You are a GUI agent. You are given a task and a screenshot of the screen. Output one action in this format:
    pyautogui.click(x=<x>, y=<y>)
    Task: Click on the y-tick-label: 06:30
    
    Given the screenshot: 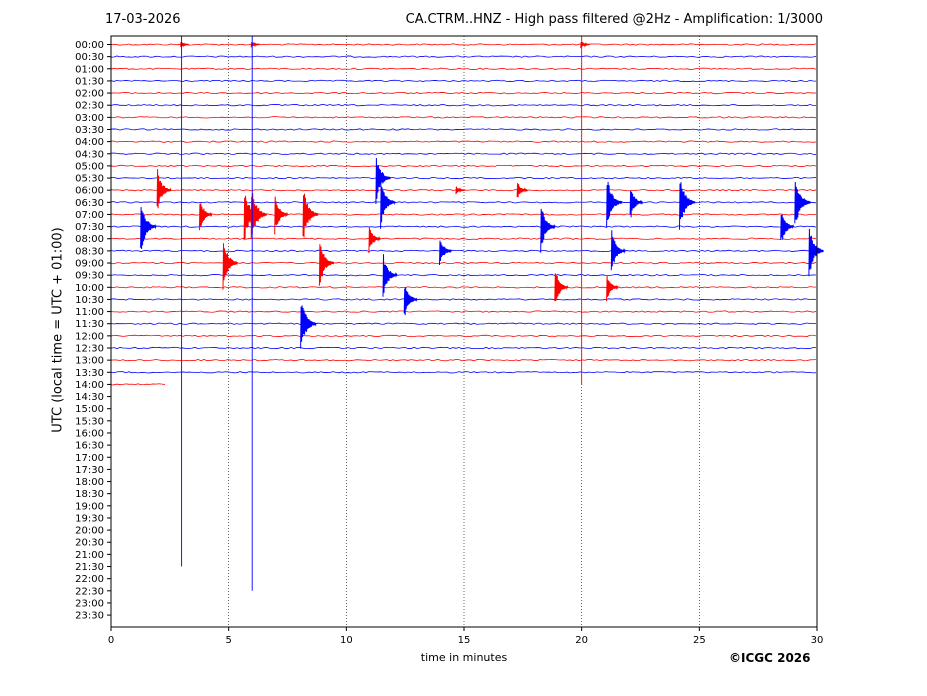 What is the action you would take?
    pyautogui.click(x=89, y=203)
    